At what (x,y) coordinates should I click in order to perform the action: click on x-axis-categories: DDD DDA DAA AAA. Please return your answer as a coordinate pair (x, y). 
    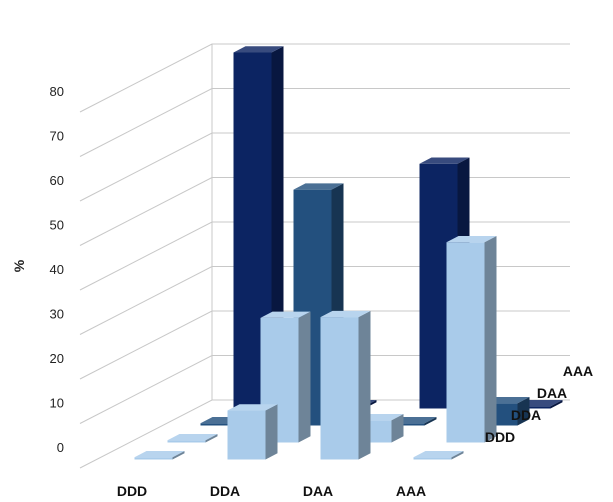
    Looking at the image, I should click on (271, 491).